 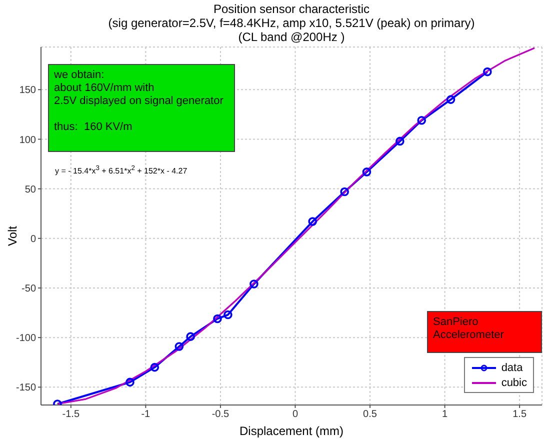 I want to click on note-box: SanPiero Accelerometer, so click(x=484, y=332).